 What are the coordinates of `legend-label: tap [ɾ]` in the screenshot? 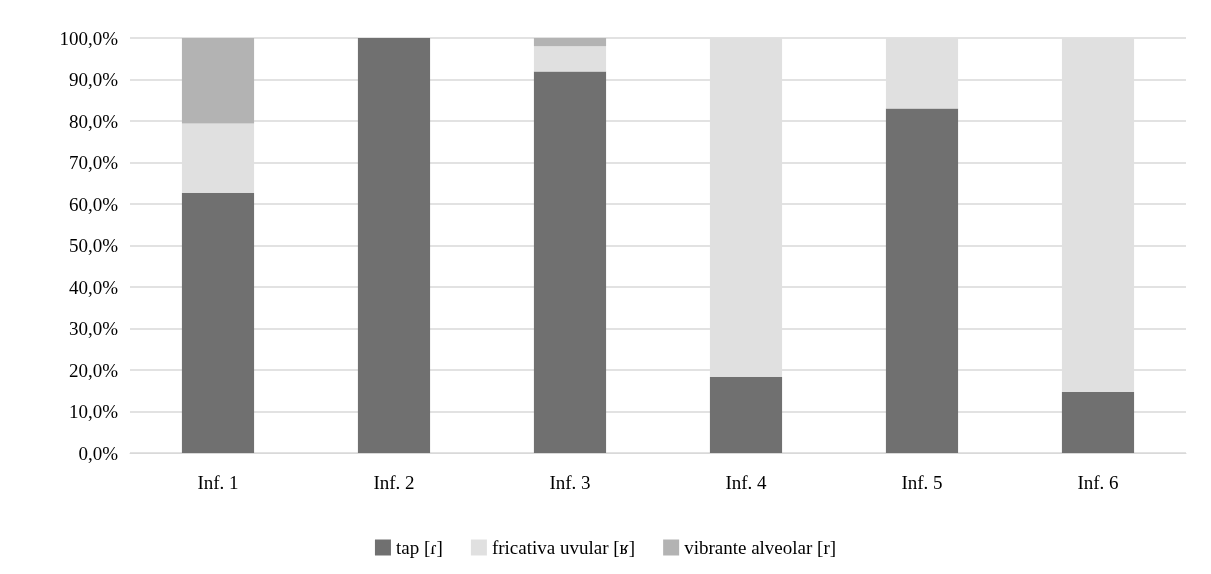 It's located at (419, 547).